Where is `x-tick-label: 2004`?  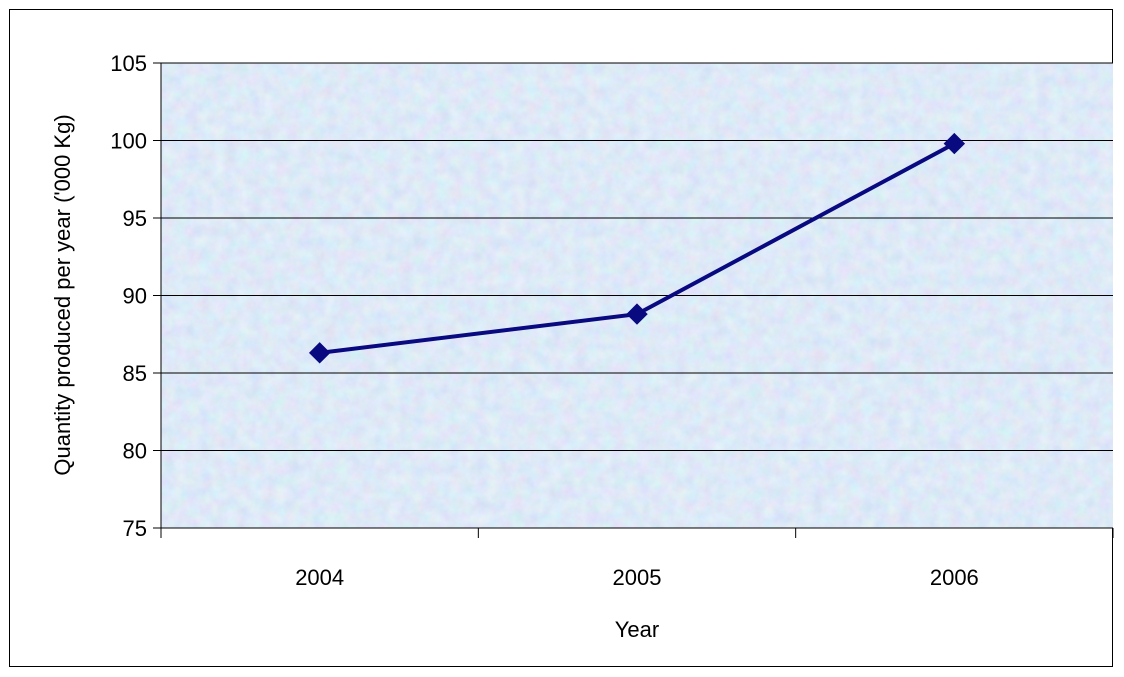 x-tick-label: 2004 is located at coordinates (319, 577).